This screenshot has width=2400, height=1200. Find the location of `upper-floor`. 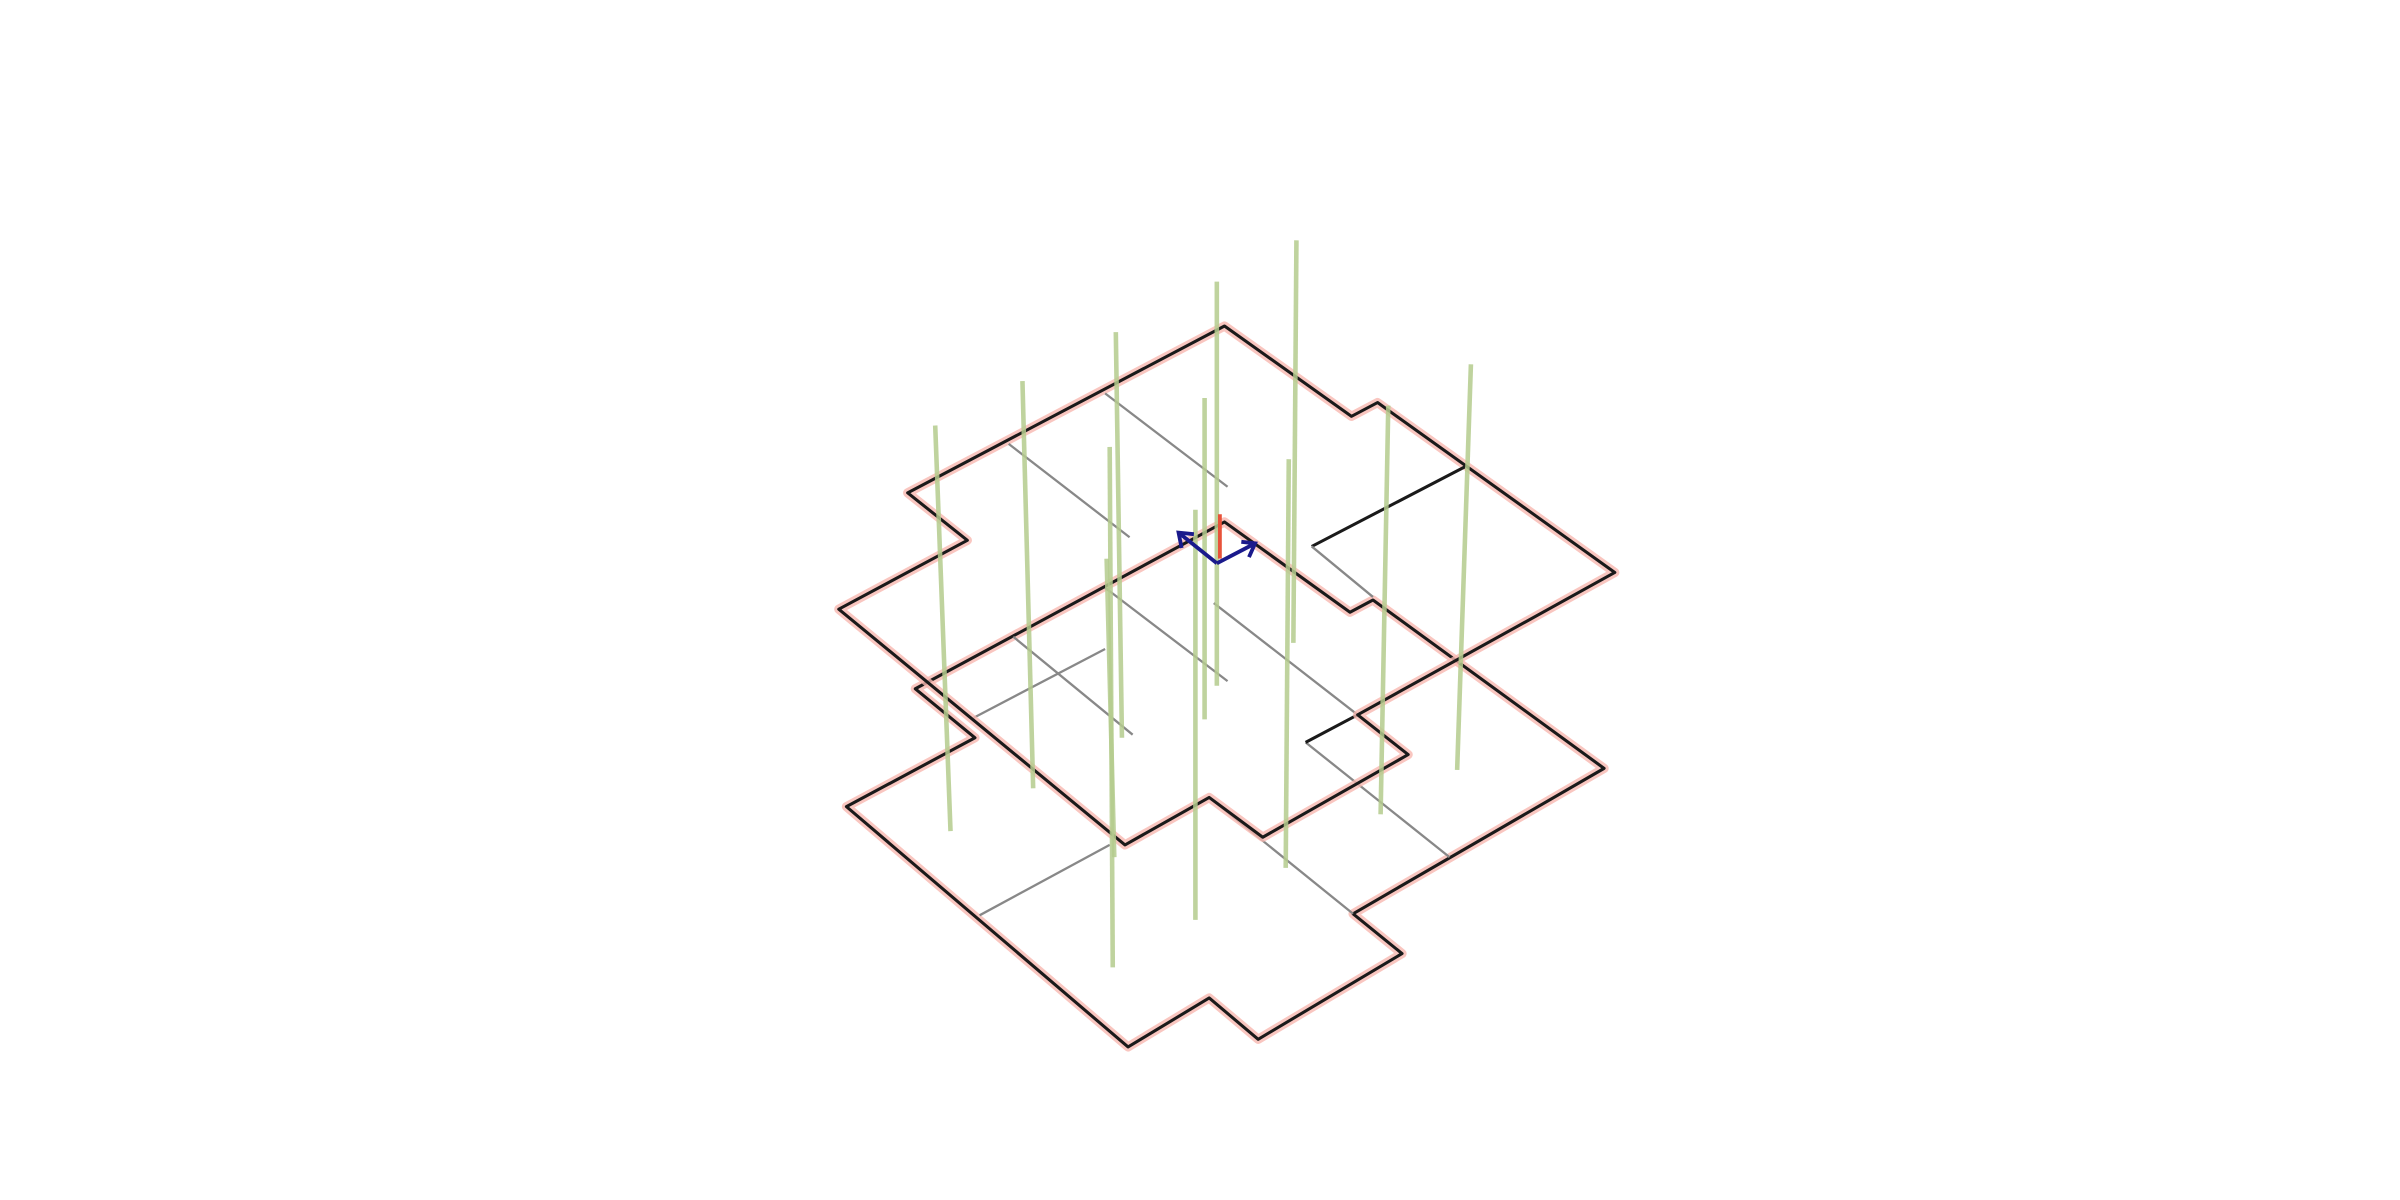

upper-floor is located at coordinates (1227, 585).